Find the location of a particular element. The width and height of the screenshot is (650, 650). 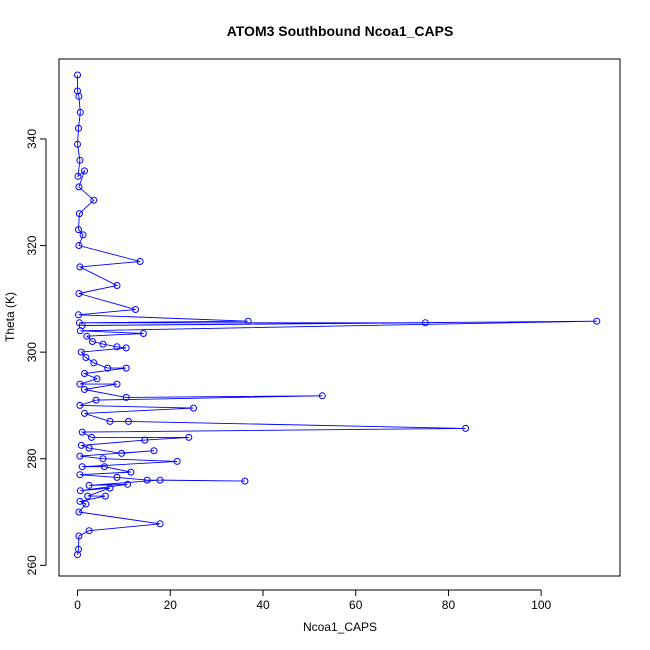

x-tick-label: 80 is located at coordinates (449, 605).